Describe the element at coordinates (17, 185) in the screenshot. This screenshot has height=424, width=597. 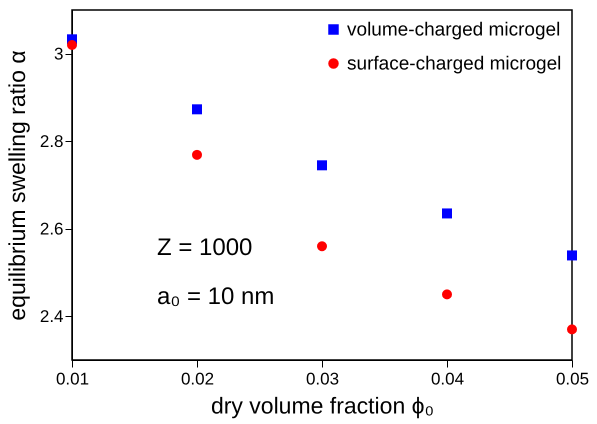
I see `y-axis-title: equilibrium swelling ratio α` at that location.